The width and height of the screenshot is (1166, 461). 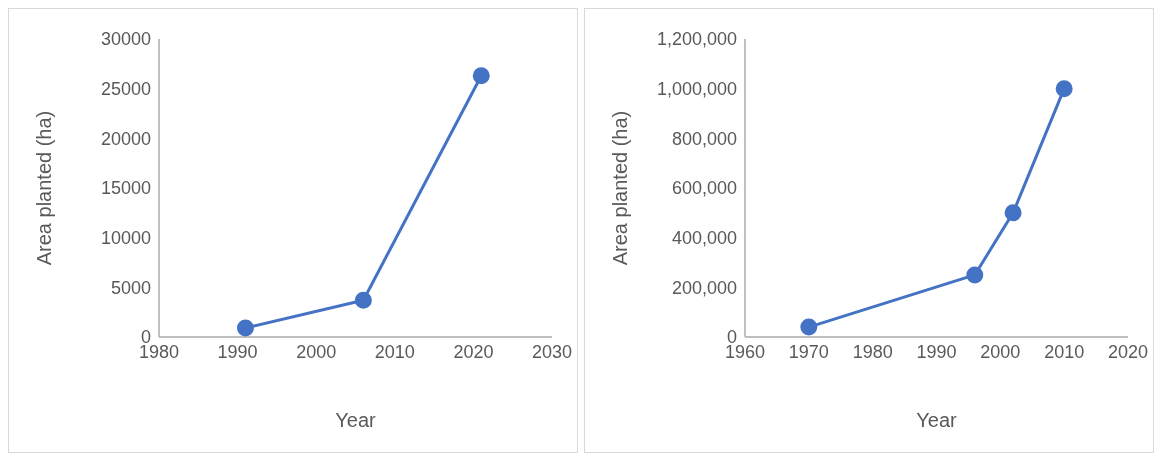 I want to click on y-tick-label: 25000, so click(x=125, y=89).